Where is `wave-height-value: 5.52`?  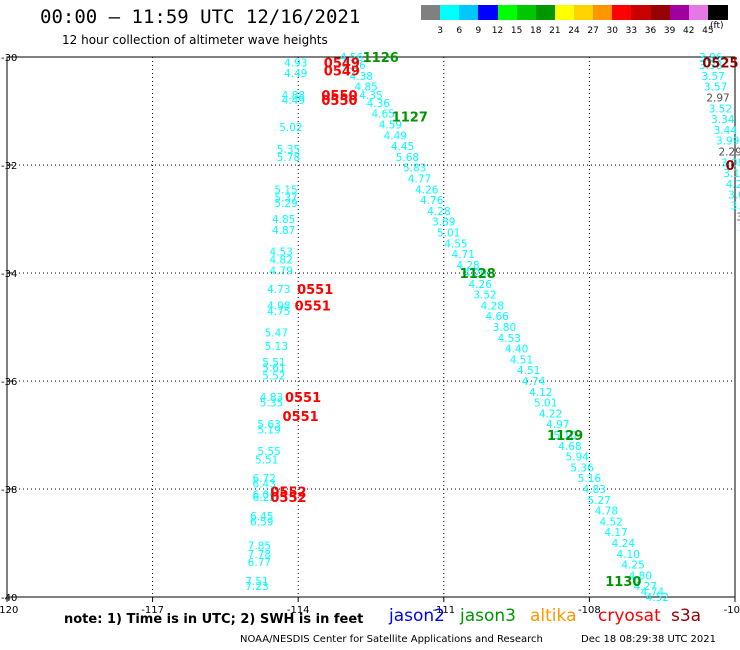 wave-height-value: 5.52 is located at coordinates (273, 377).